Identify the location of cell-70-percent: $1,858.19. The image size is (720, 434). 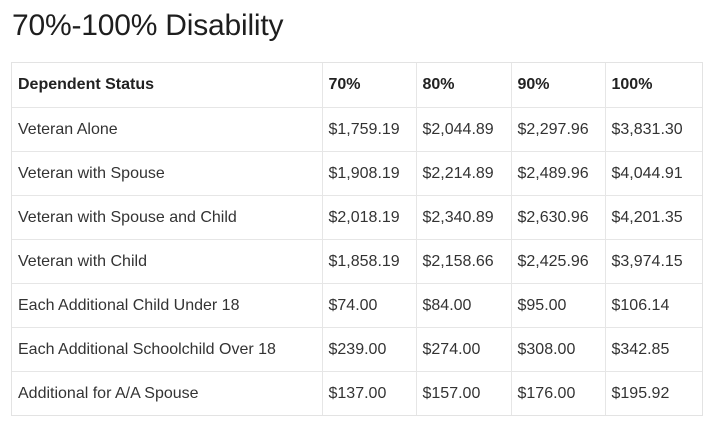
(369, 261).